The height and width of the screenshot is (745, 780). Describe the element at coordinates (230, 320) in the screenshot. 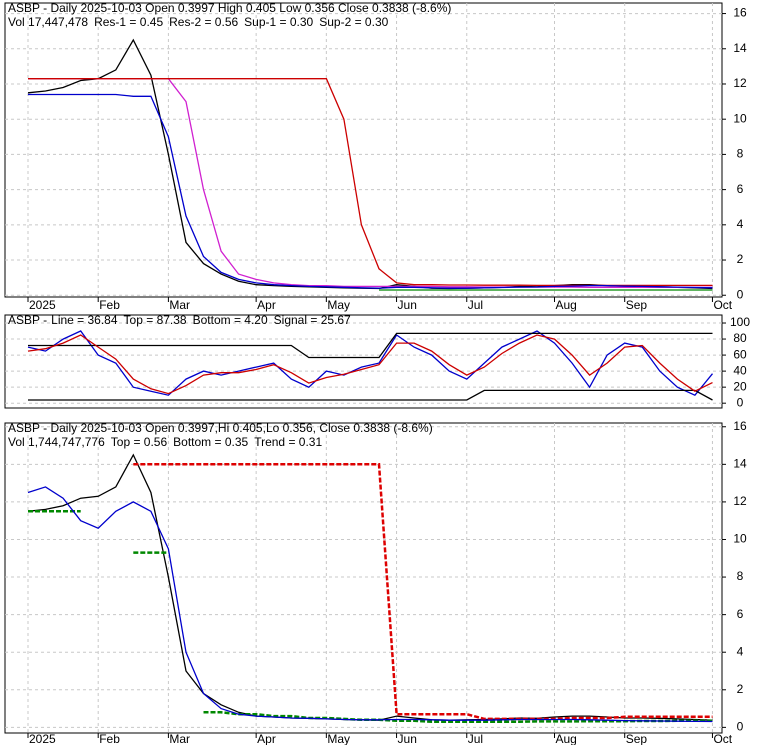

I see `legend-entry: Bottom = 4.20` at that location.